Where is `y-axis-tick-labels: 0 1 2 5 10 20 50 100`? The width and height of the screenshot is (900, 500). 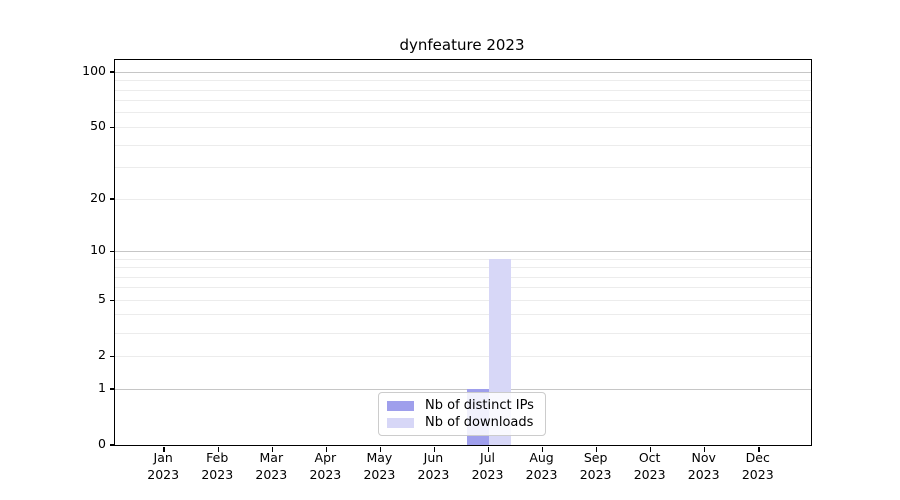 y-axis-tick-labels: 0 1 2 5 10 20 50 100 is located at coordinates (53, 255).